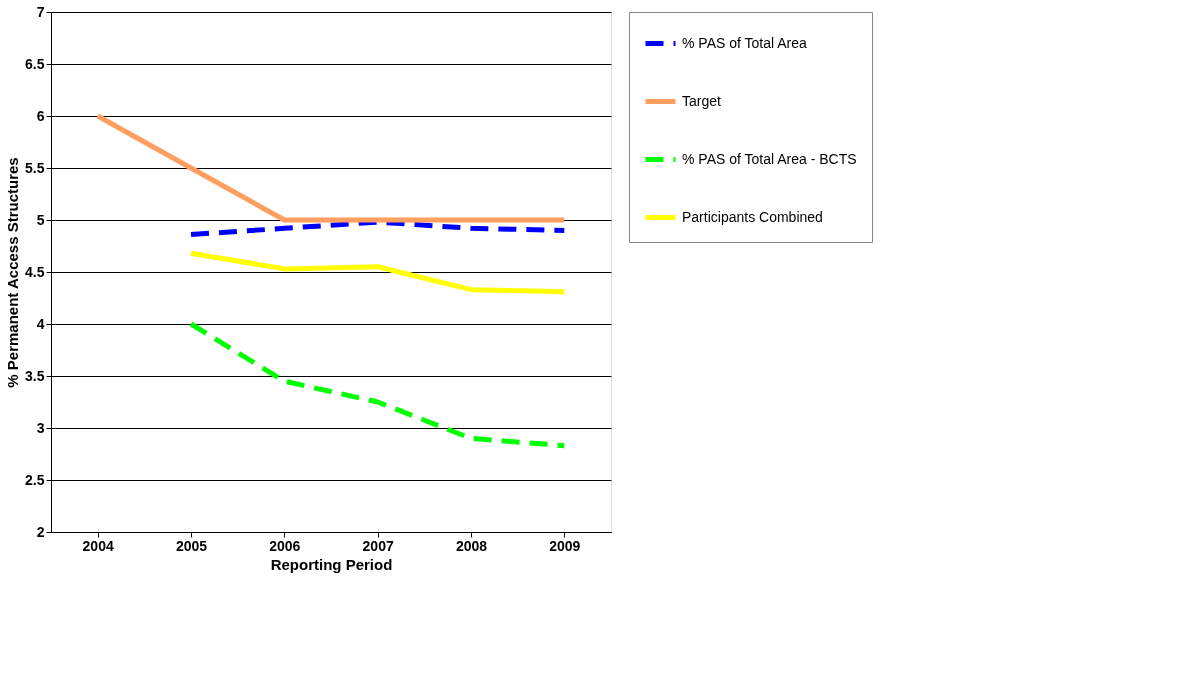 The height and width of the screenshot is (688, 1202). I want to click on x-tick-label: 2006, so click(285, 545).